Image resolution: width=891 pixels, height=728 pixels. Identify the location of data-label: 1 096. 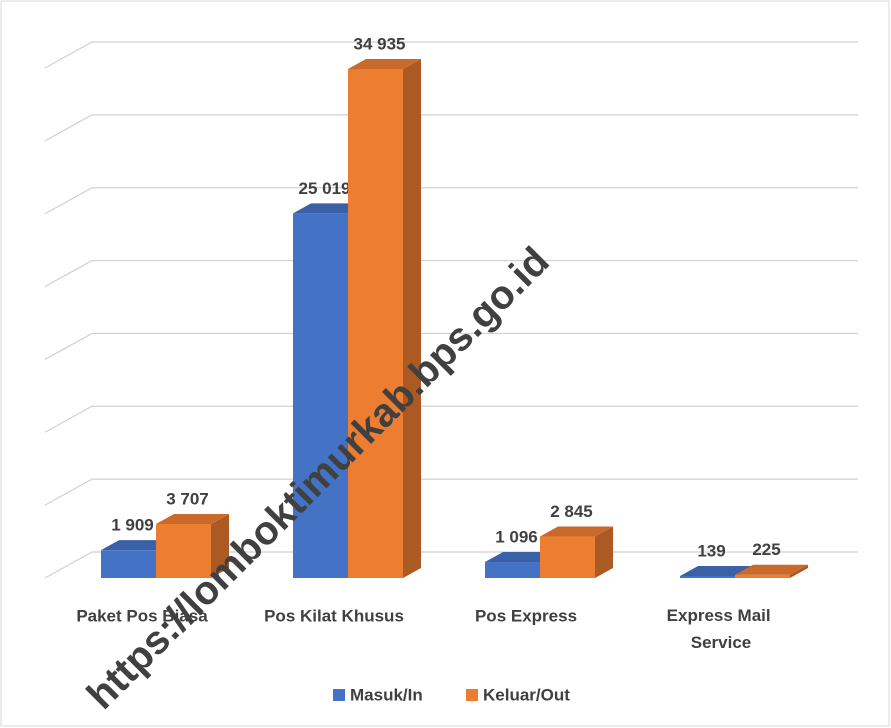
(516, 537).